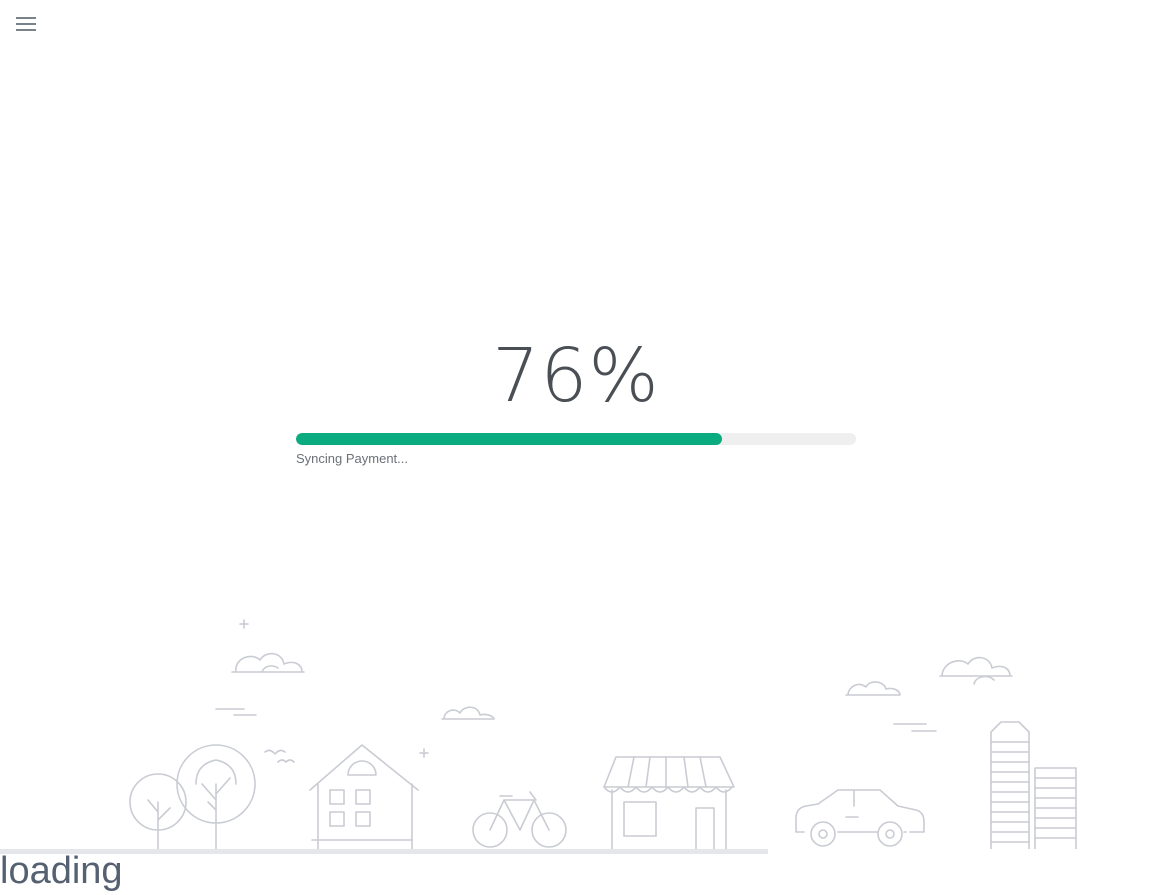 Image resolution: width=1152 pixels, height=895 pixels. What do you see at coordinates (334, 688) in the screenshot?
I see `sparkle-icon` at bounding box center [334, 688].